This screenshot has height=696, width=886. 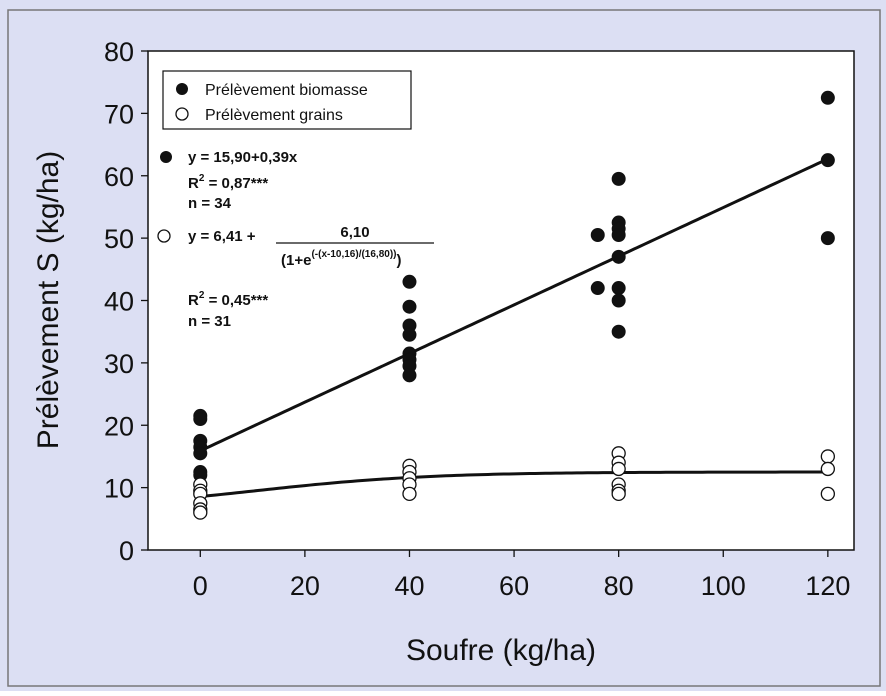 I want to click on legend-box, so click(x=287, y=100).